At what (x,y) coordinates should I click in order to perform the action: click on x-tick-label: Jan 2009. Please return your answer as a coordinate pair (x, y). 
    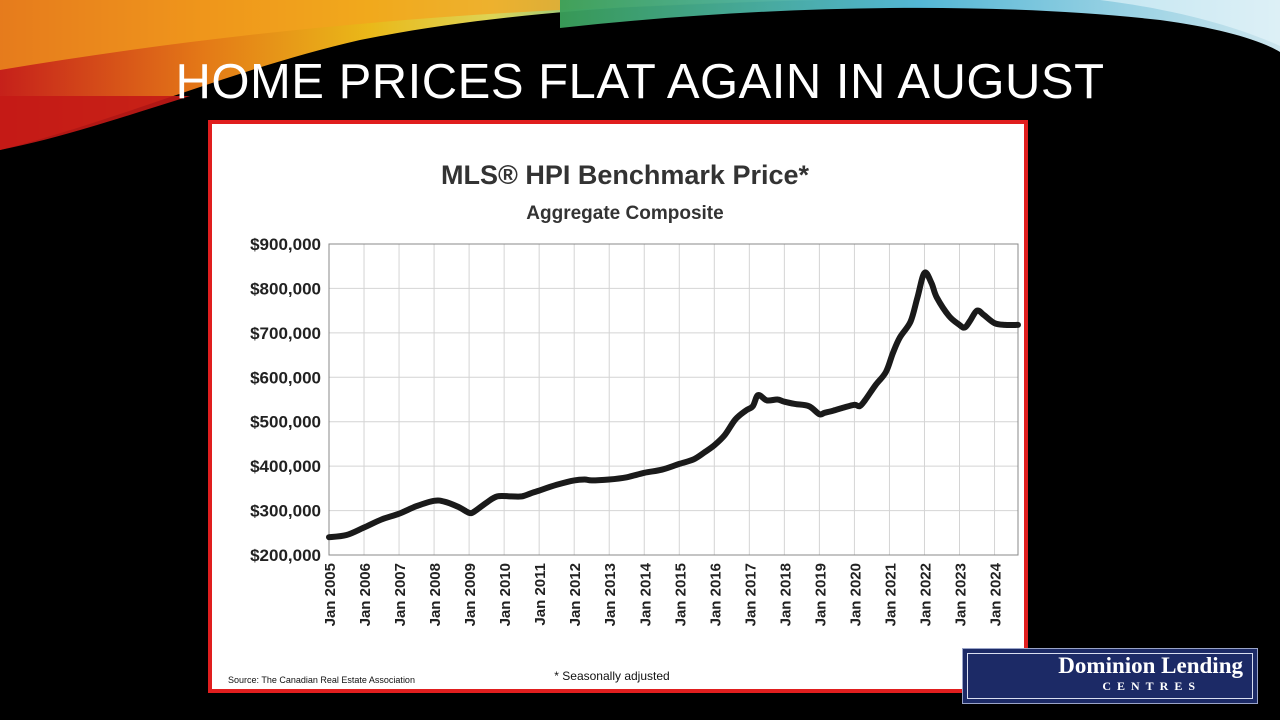
    Looking at the image, I should click on (470, 594).